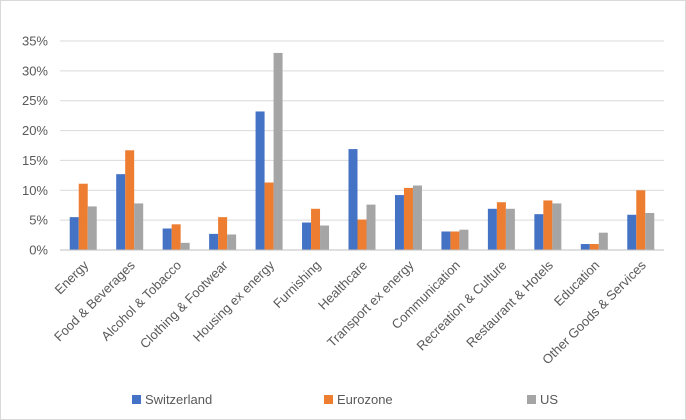  I want to click on legend-swatch-switzerland, so click(136, 399).